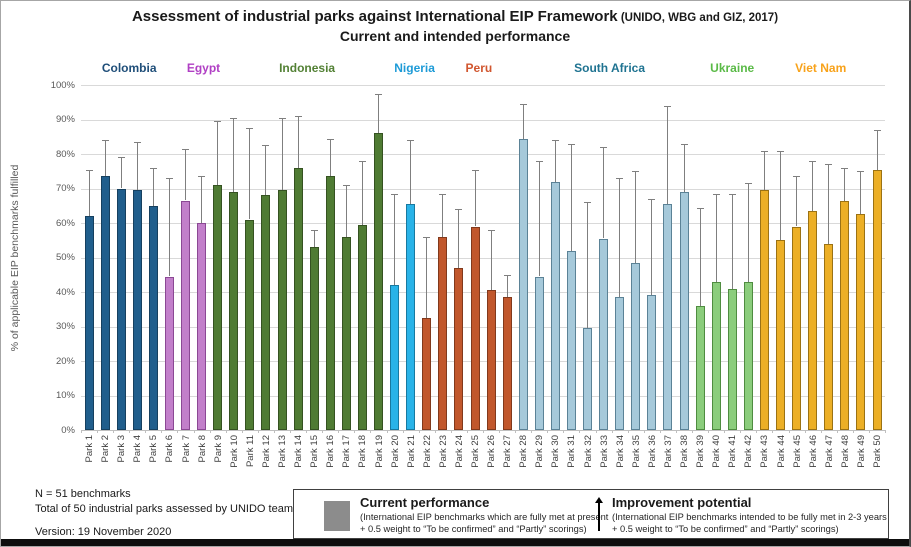  I want to click on x-tick-label: Park 7, so click(186, 449).